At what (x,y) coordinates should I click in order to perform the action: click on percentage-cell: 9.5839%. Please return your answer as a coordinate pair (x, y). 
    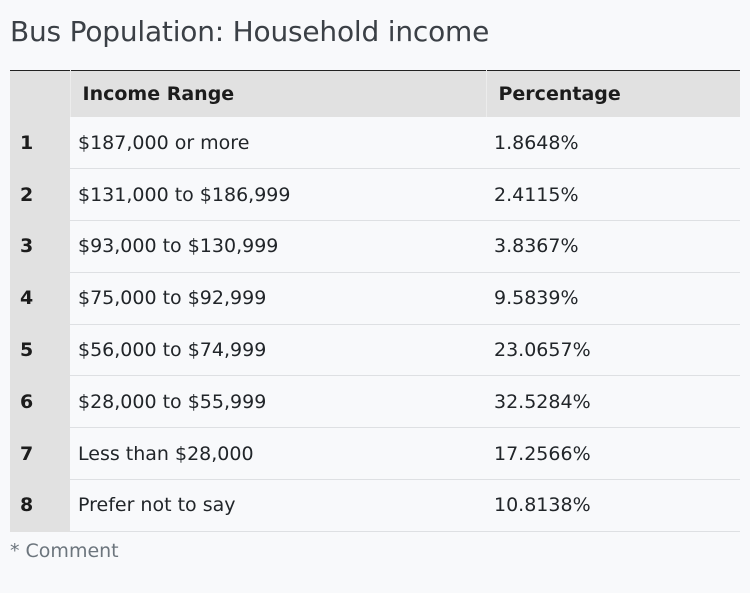
    Looking at the image, I should click on (613, 298).